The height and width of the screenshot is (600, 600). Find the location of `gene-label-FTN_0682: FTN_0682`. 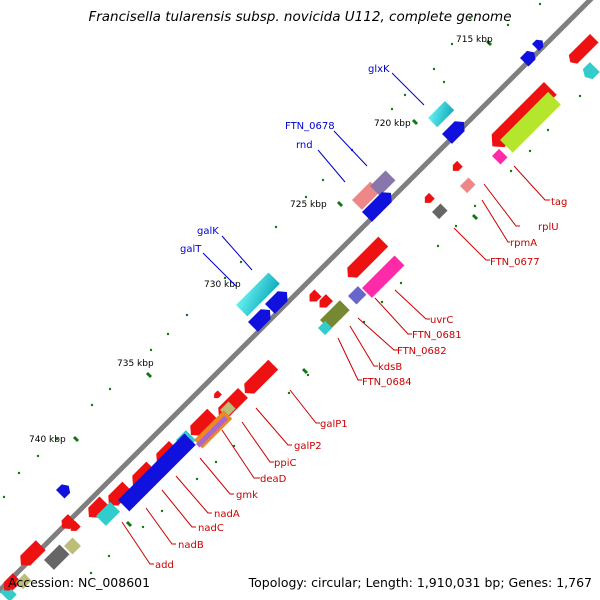

gene-label-FTN_0682: FTN_0682 is located at coordinates (422, 351).